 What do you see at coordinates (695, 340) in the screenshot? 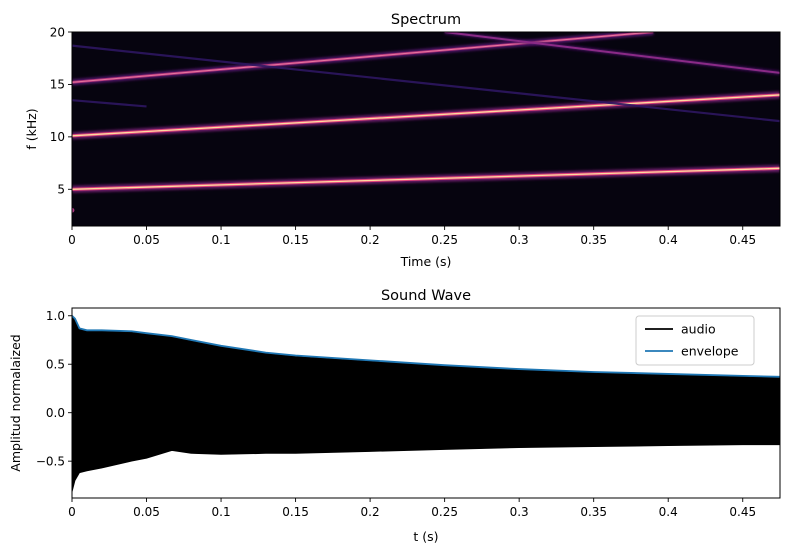
I see `legend: audio envelope` at bounding box center [695, 340].